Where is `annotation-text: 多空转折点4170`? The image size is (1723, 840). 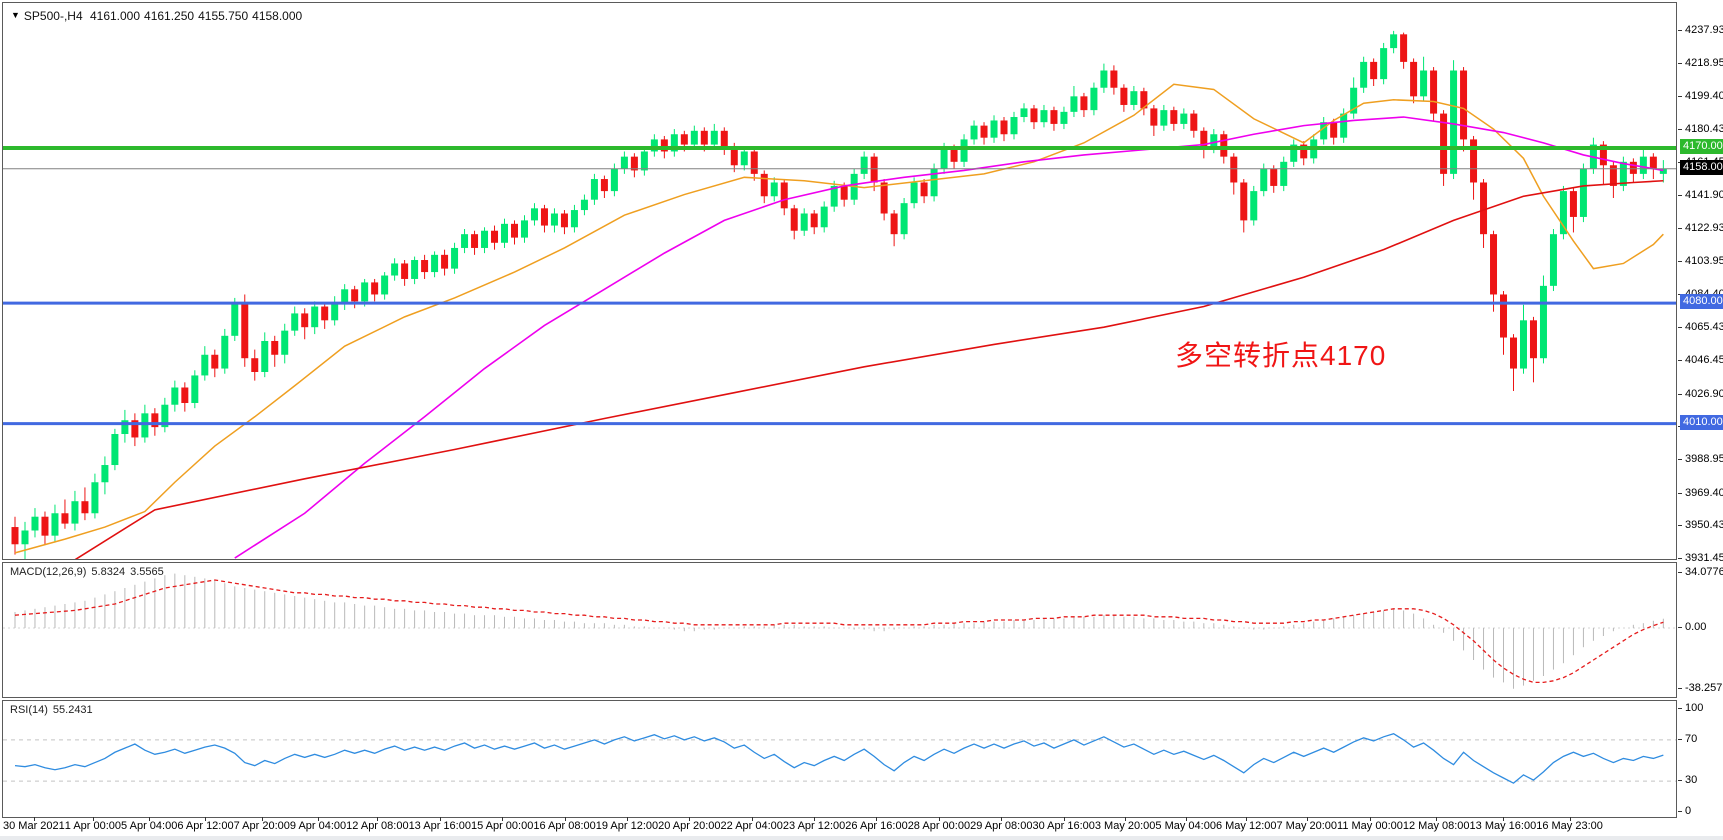
annotation-text: 多空转折点4170 is located at coordinates (1281, 355).